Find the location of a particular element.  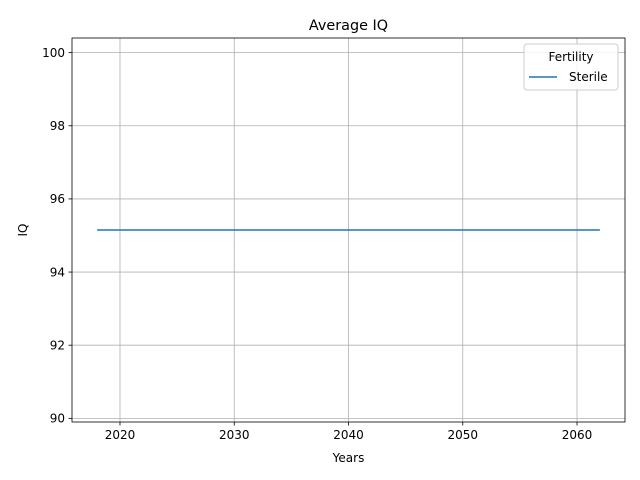

chart-title: Average IQ is located at coordinates (348, 26).